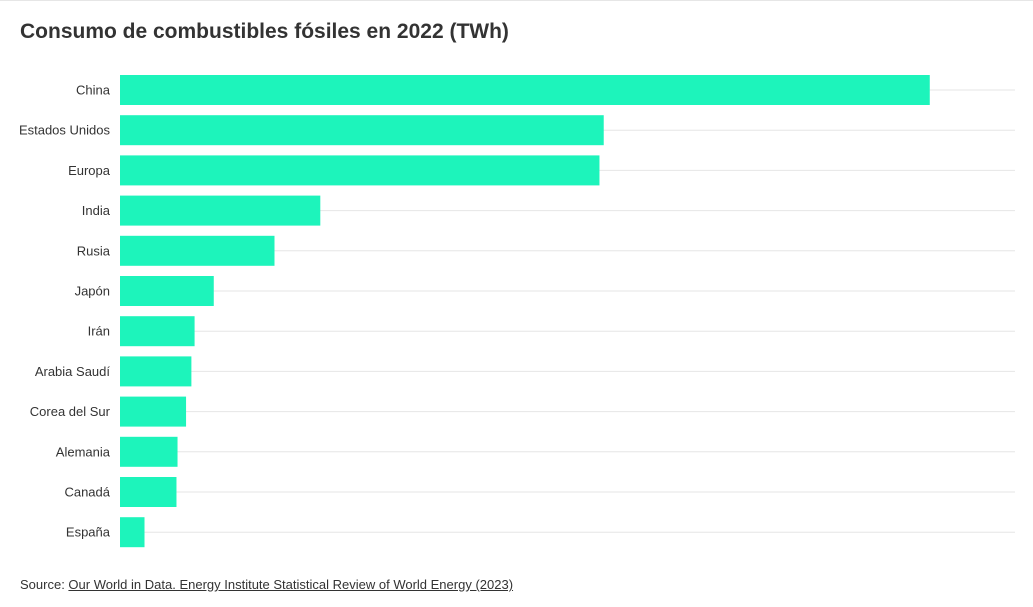 This screenshot has height=607, width=1033. I want to click on category-label: India, so click(96, 210).